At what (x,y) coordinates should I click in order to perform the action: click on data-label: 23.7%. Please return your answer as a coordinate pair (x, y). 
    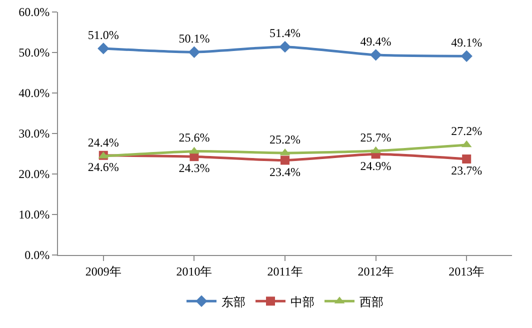
    Looking at the image, I should click on (466, 171).